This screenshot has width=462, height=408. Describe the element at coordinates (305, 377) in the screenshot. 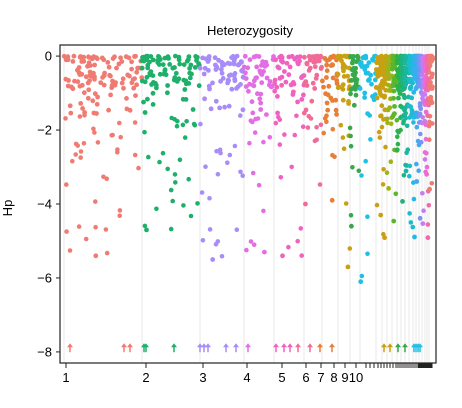

I see `x-tick-label: 6` at that location.